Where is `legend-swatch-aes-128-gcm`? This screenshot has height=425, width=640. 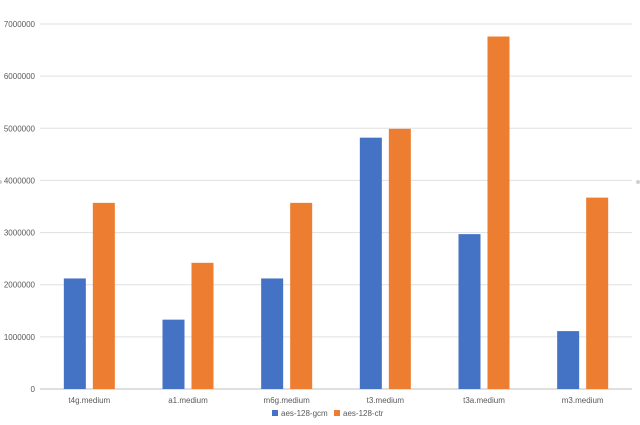 legend-swatch-aes-128-gcm is located at coordinates (275, 413).